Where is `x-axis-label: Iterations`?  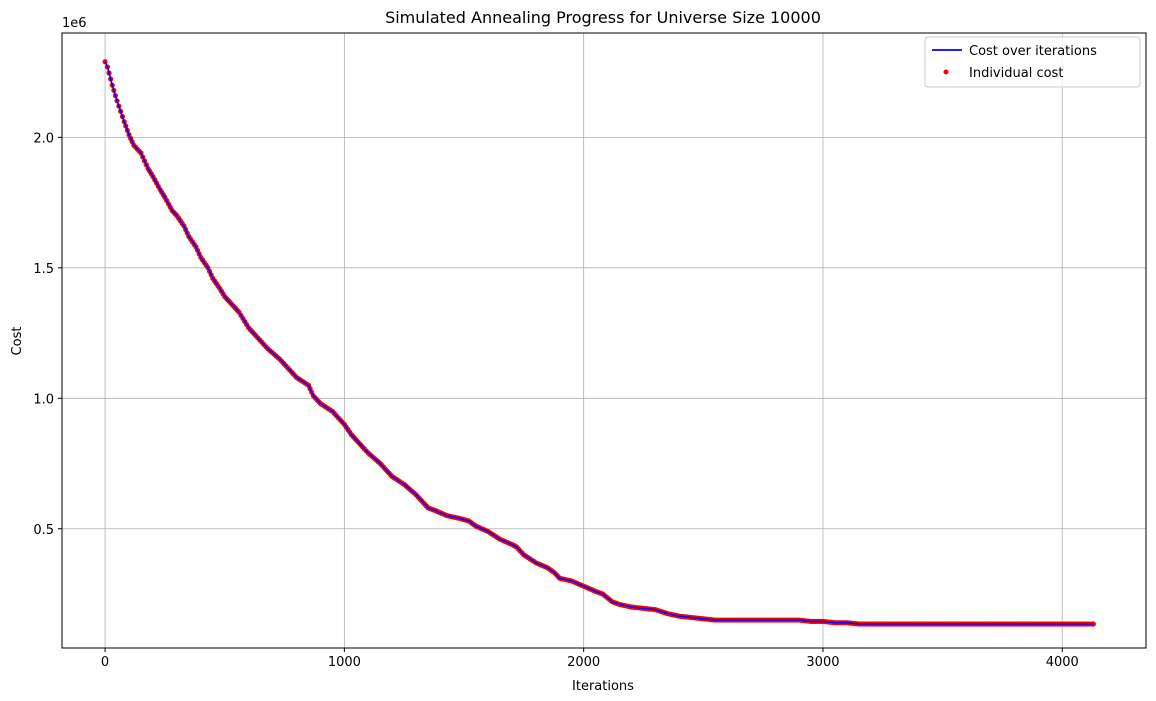
x-axis-label: Iterations is located at coordinates (603, 686).